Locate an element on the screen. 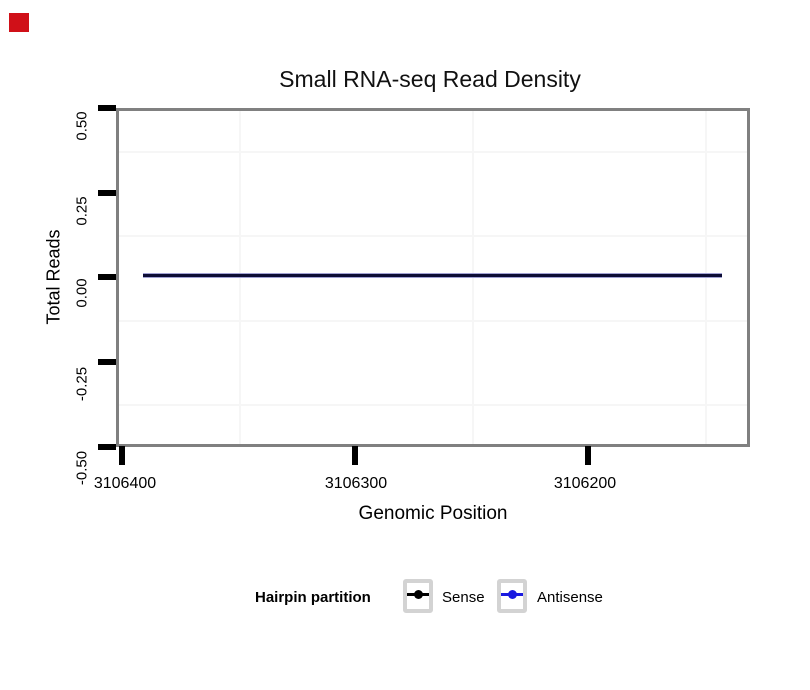  legend-title: Hairpin partition is located at coordinates (313, 597).